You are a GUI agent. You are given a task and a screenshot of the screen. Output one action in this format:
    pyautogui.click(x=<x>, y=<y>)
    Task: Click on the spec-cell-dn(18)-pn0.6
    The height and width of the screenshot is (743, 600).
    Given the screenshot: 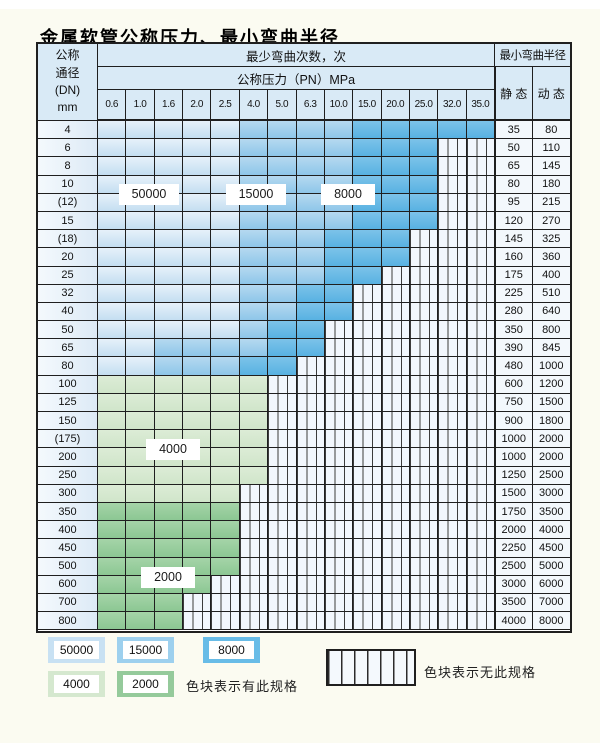 What is the action you would take?
    pyautogui.click(x=112, y=239)
    